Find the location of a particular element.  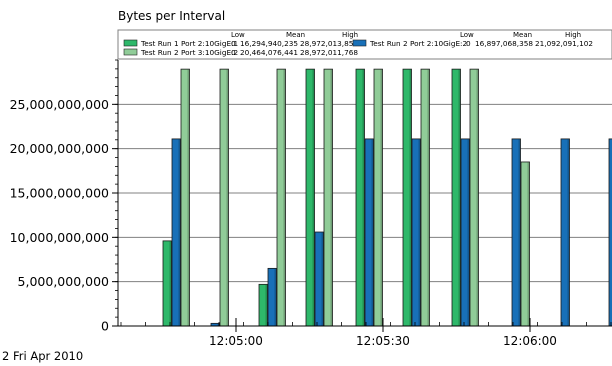

legend-header-low-1: Low is located at coordinates (238, 35).